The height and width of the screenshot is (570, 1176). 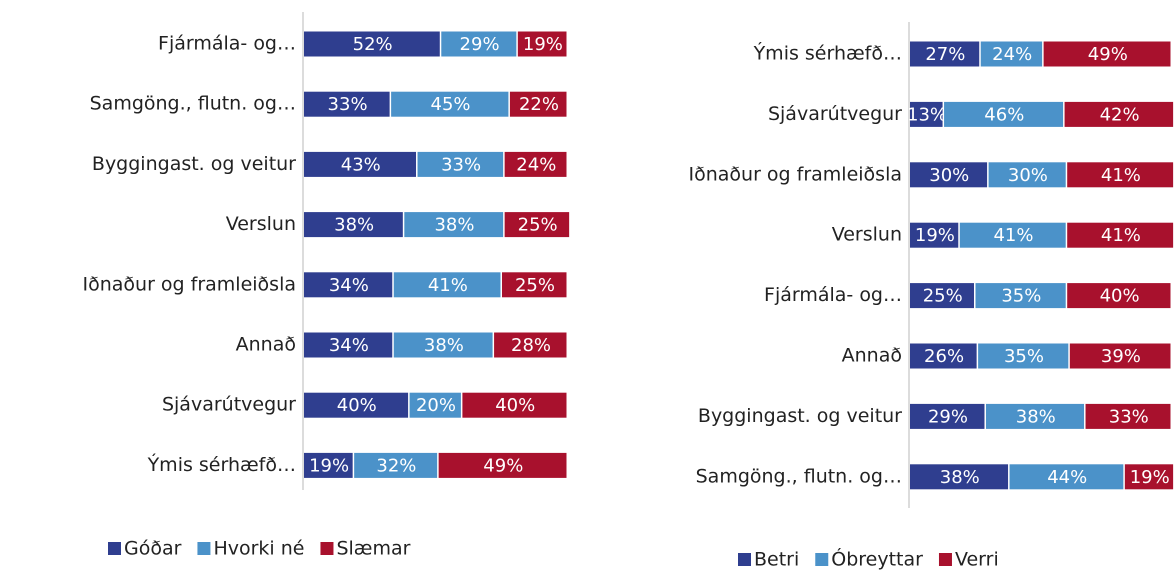 What do you see at coordinates (877, 558) in the screenshot?
I see `legend-label: Óbreyttar` at bounding box center [877, 558].